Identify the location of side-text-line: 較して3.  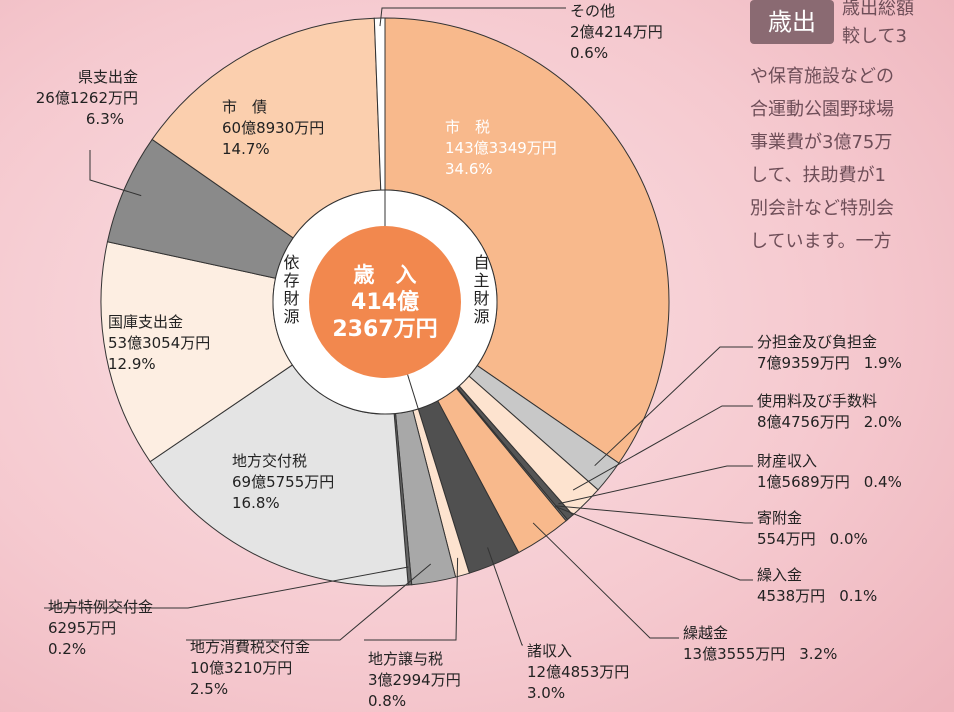
(874, 36).